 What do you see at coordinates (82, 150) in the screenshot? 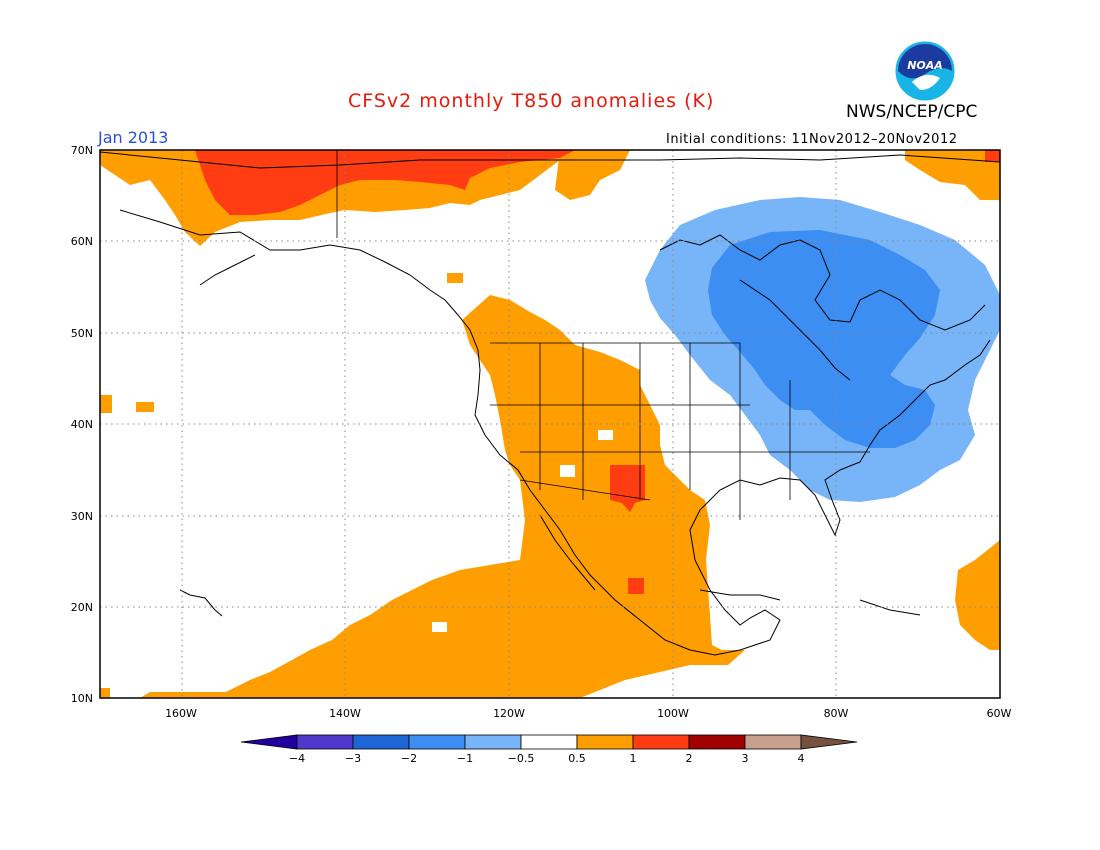
I see `lat-label: 70N` at bounding box center [82, 150].